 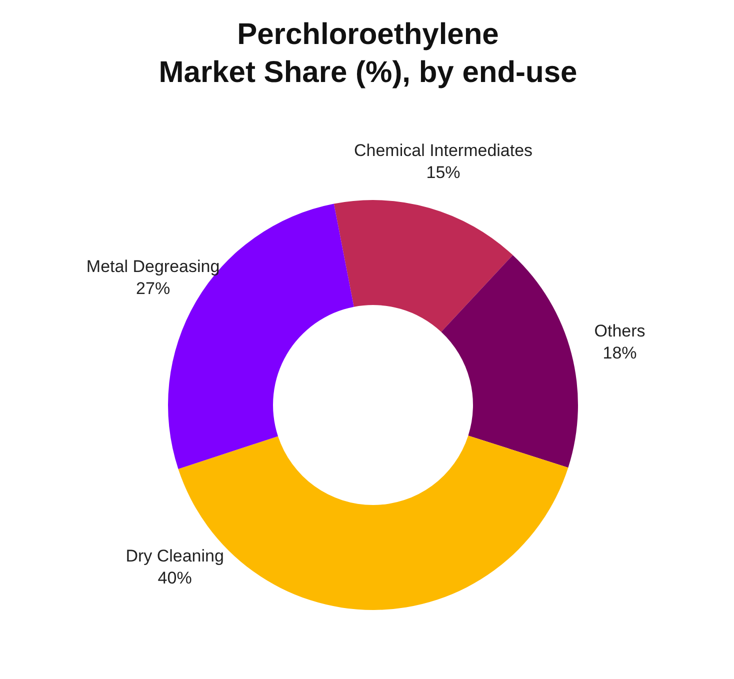 I want to click on data-label: 18%, so click(x=619, y=353).